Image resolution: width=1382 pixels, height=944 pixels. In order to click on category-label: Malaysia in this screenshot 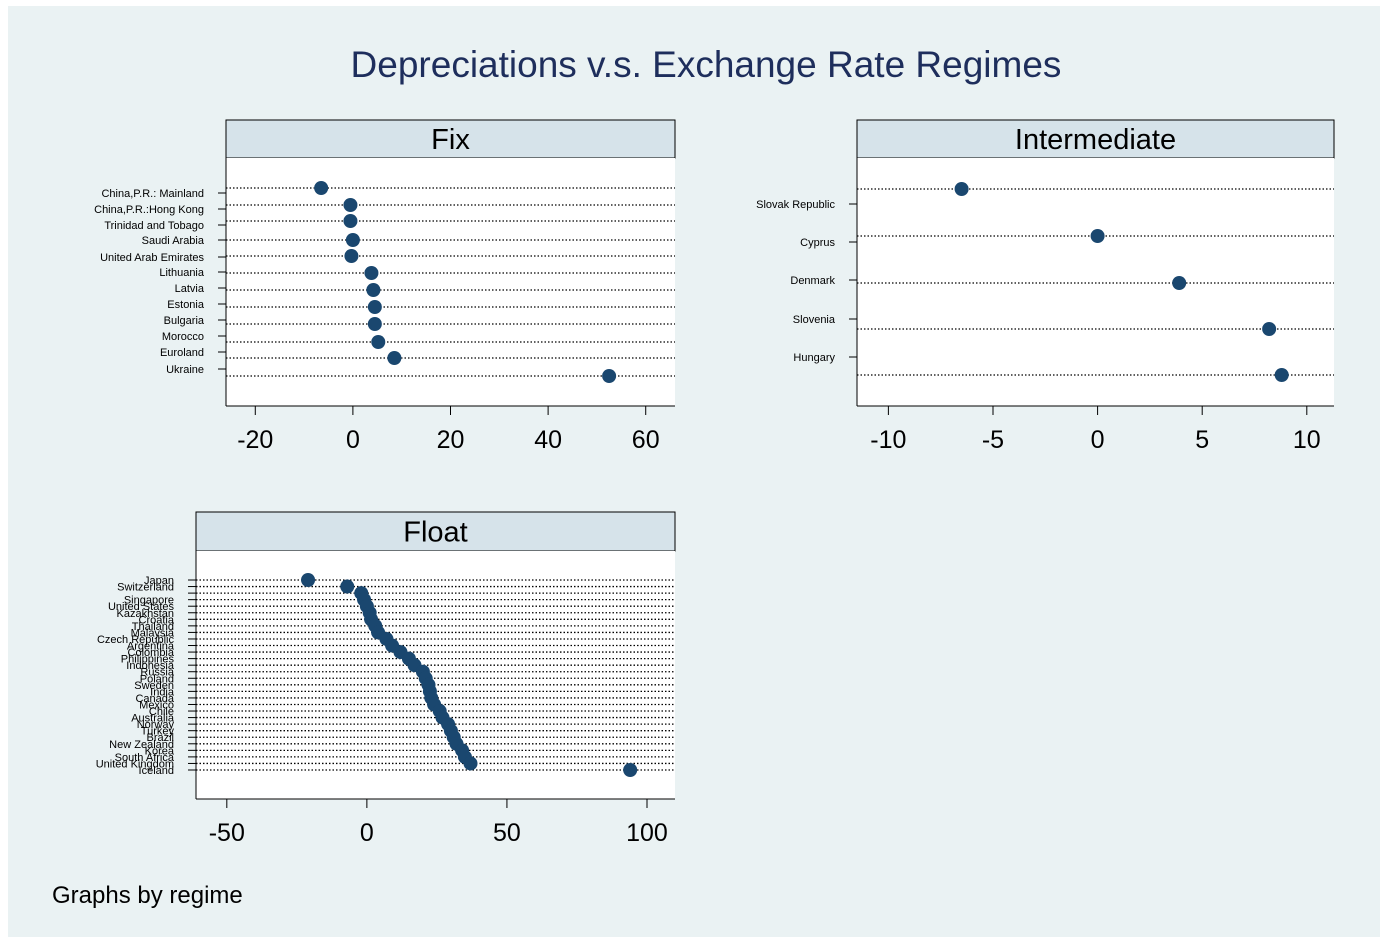, I will do `click(153, 633)`.